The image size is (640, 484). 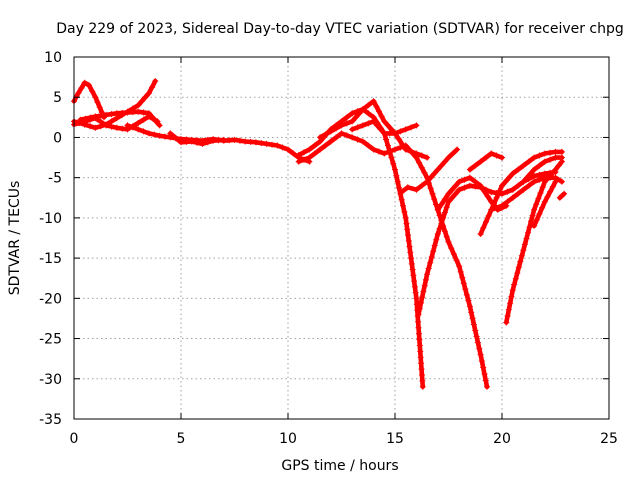 What do you see at coordinates (55, 179) in the screenshot?
I see `y-tick-label: -5` at bounding box center [55, 179].